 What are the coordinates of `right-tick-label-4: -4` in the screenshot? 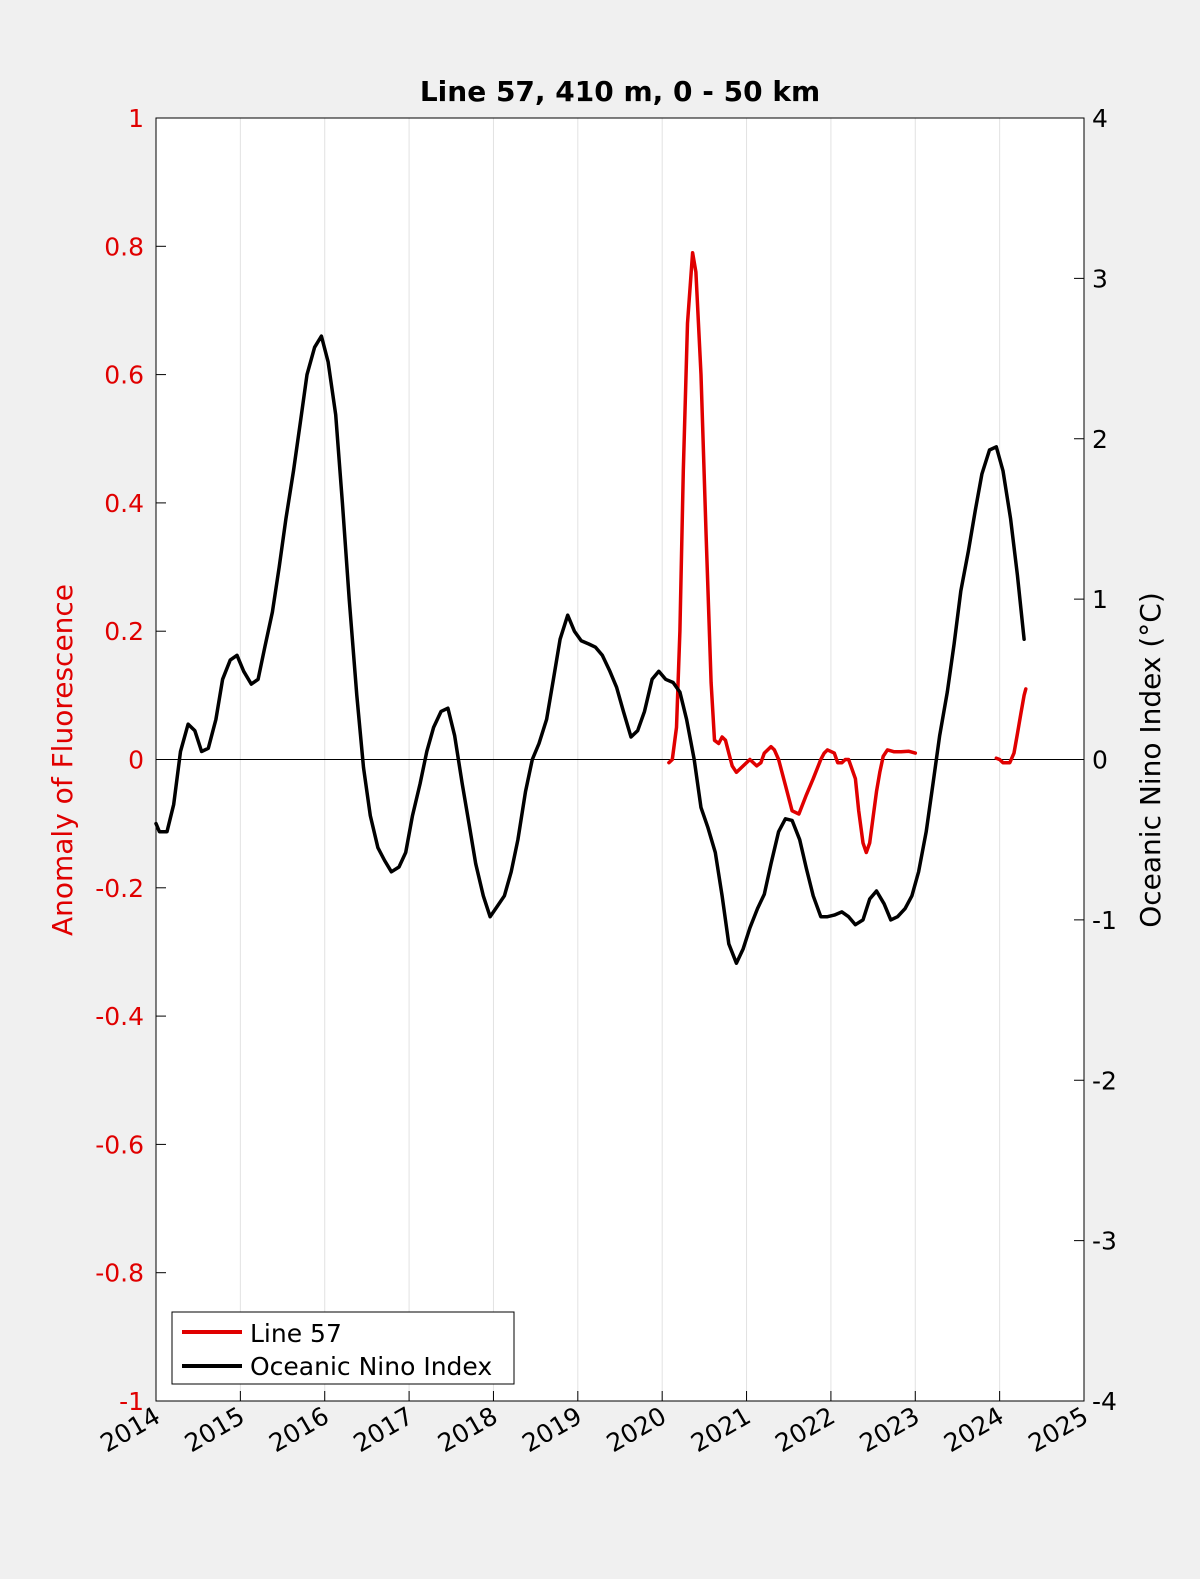 It's located at (1104, 1401).